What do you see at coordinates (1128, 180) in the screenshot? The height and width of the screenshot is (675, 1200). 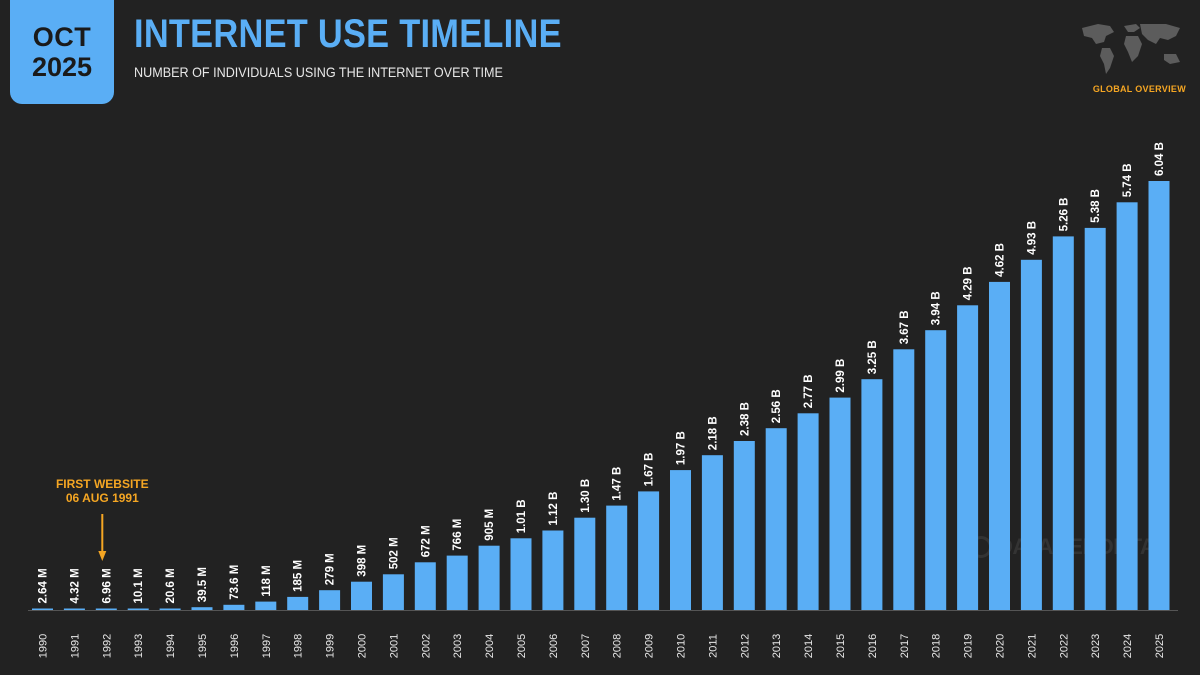 I see `value-label-2024: 5.74 B` at bounding box center [1128, 180].